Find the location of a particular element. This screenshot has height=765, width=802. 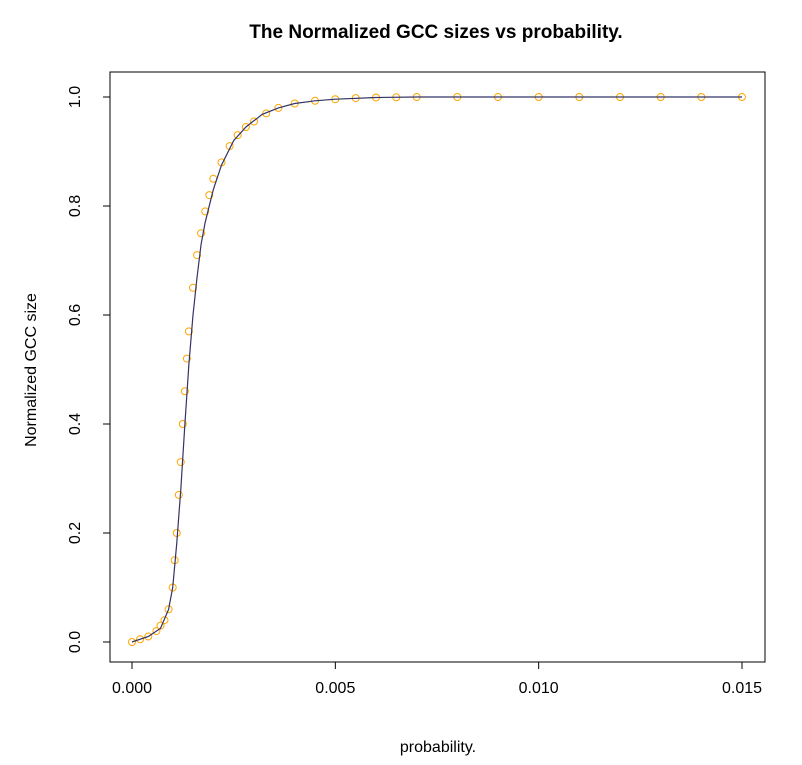

x-tick-label: 0.010 is located at coordinates (539, 688).